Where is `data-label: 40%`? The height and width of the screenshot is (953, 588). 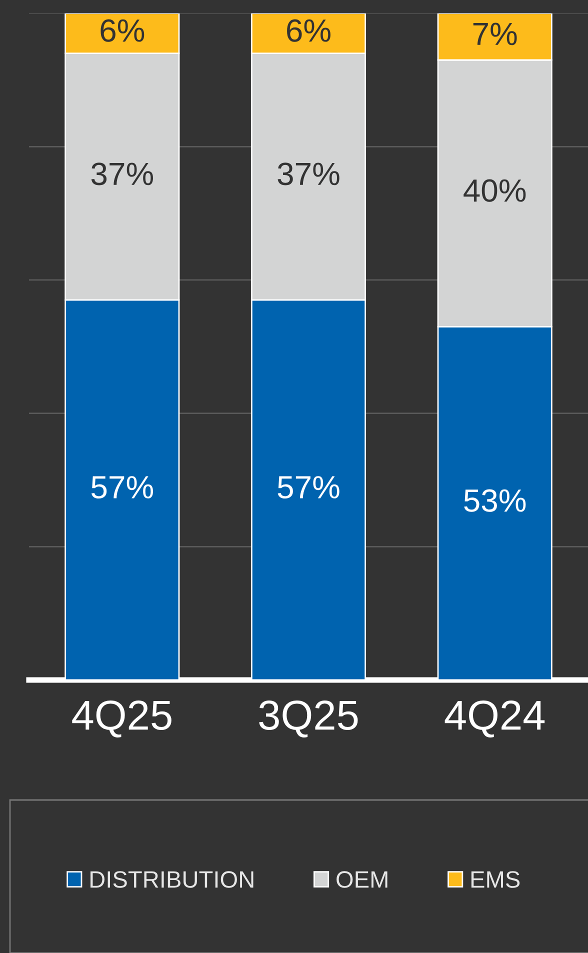 data-label: 40% is located at coordinates (495, 190).